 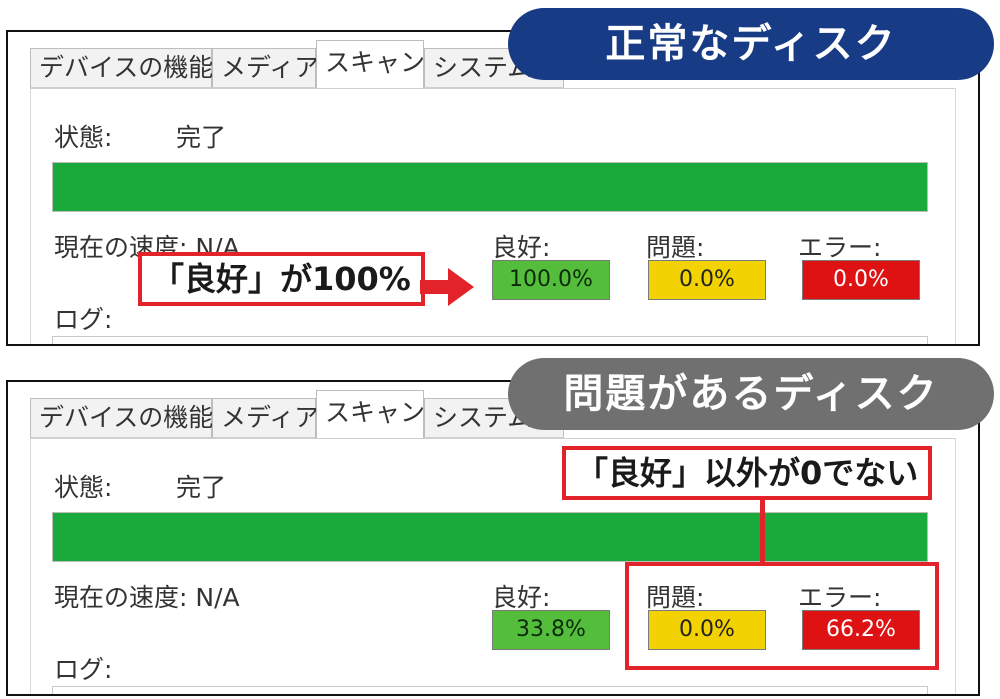 What do you see at coordinates (751, 44) in the screenshot?
I see `healthy-disk-banner: 正常なディスク` at bounding box center [751, 44].